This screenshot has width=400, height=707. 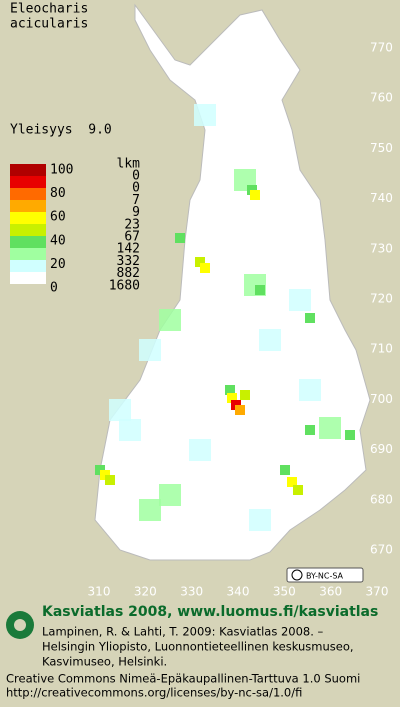 I want to click on license-badge, so click(x=325, y=575).